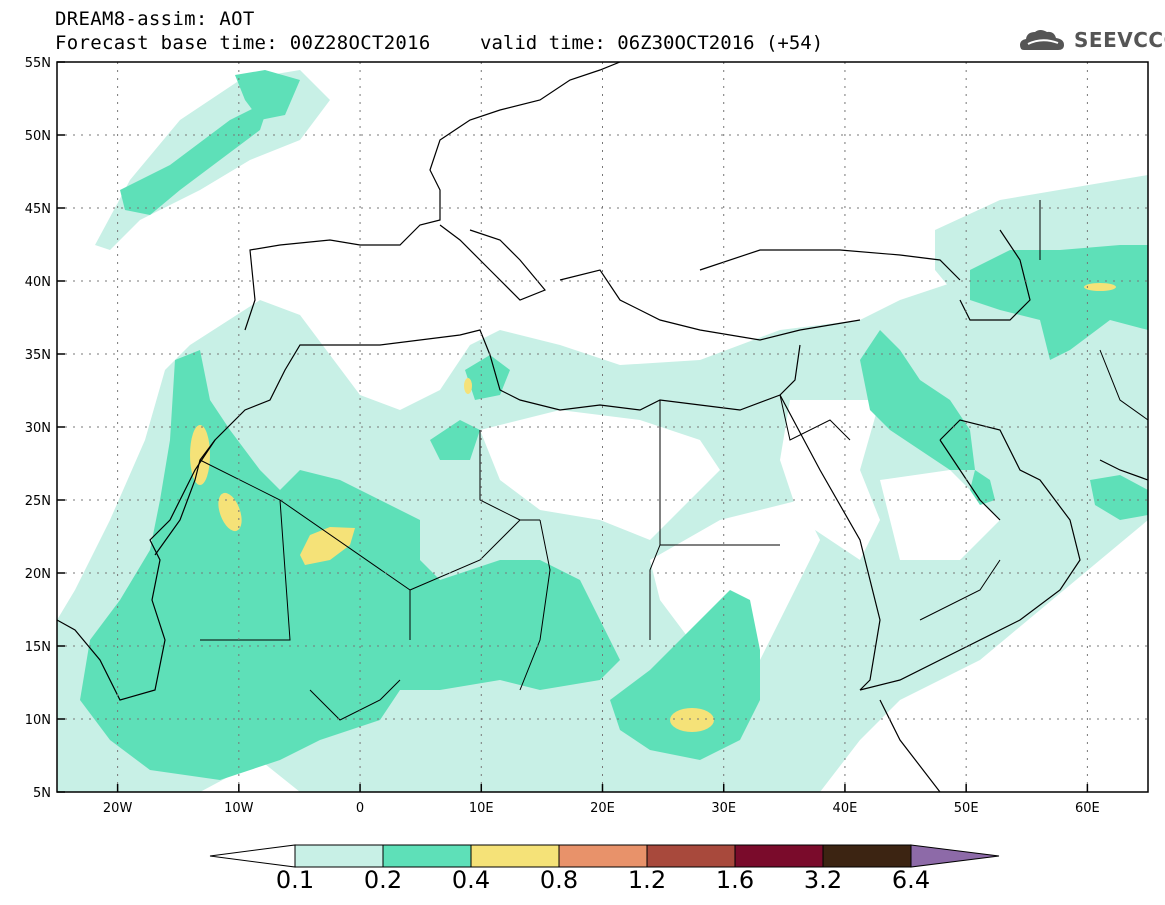 Image resolution: width=1165 pixels, height=905 pixels. What do you see at coordinates (966, 808) in the screenshot?
I see `lon-label: 50E` at bounding box center [966, 808].